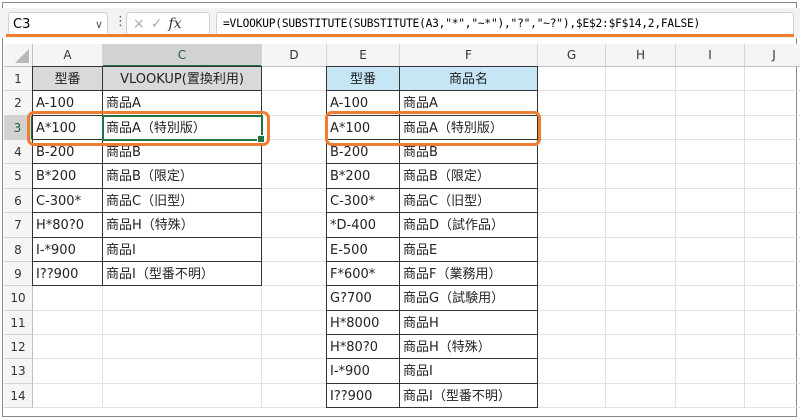  I want to click on left-table-cell: 商品B（限定）, so click(182, 176).